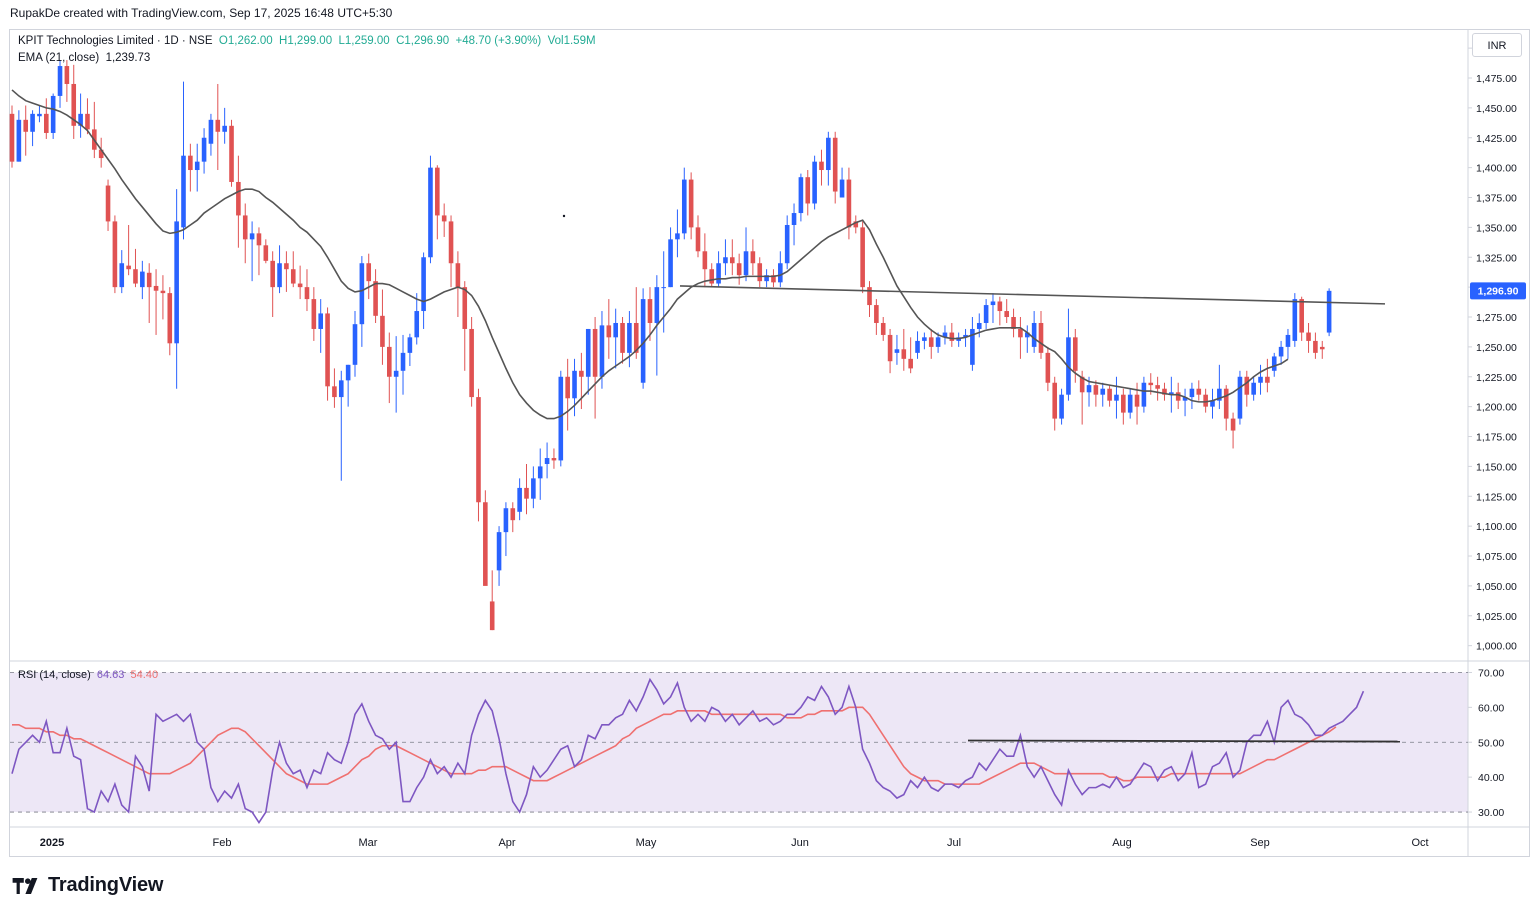 Image resolution: width=1540 pixels, height=917 pixels. What do you see at coordinates (1260, 843) in the screenshot?
I see `time-tick-label: Sep` at bounding box center [1260, 843].